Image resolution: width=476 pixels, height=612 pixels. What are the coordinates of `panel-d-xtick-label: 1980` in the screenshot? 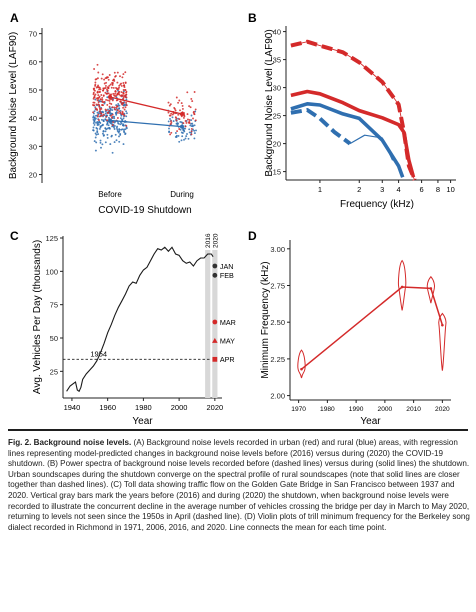 It's located at (327, 409).